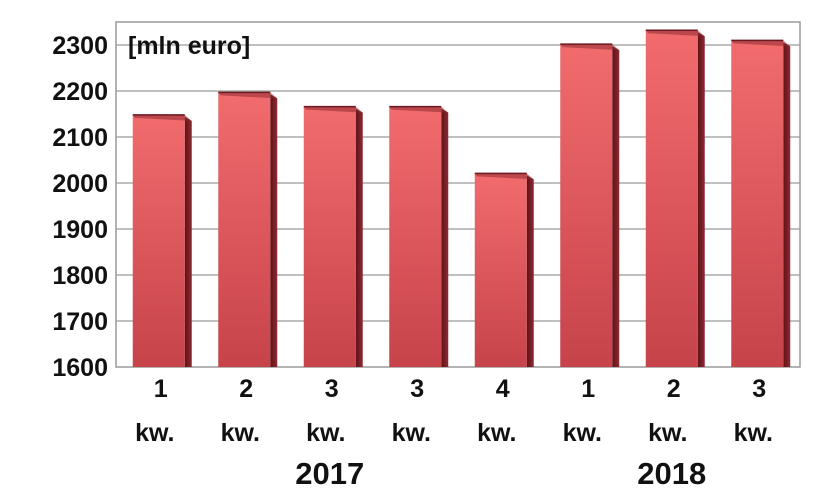 The image size is (840, 504). I want to click on y-axis-tick-labels: 1600 1700 1800 1900 2000 2100 2200 2300, so click(80, 207).